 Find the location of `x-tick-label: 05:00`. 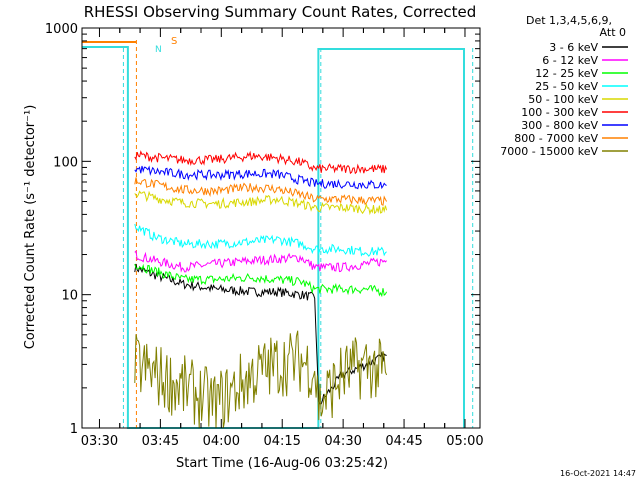

x-tick-label: 05:00 is located at coordinates (464, 441).